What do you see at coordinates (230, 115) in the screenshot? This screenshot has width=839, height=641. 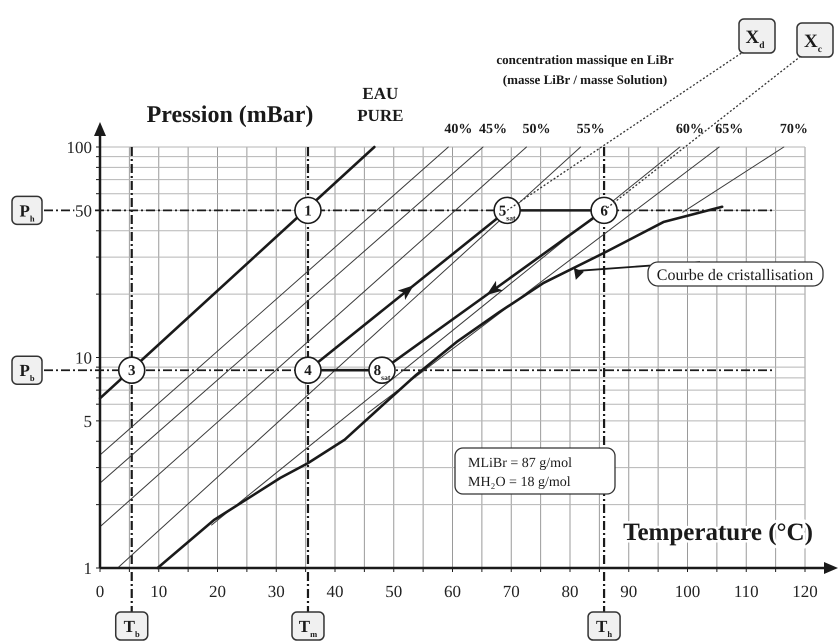 I see `y-axis-title: Pression (mBar)` at bounding box center [230, 115].